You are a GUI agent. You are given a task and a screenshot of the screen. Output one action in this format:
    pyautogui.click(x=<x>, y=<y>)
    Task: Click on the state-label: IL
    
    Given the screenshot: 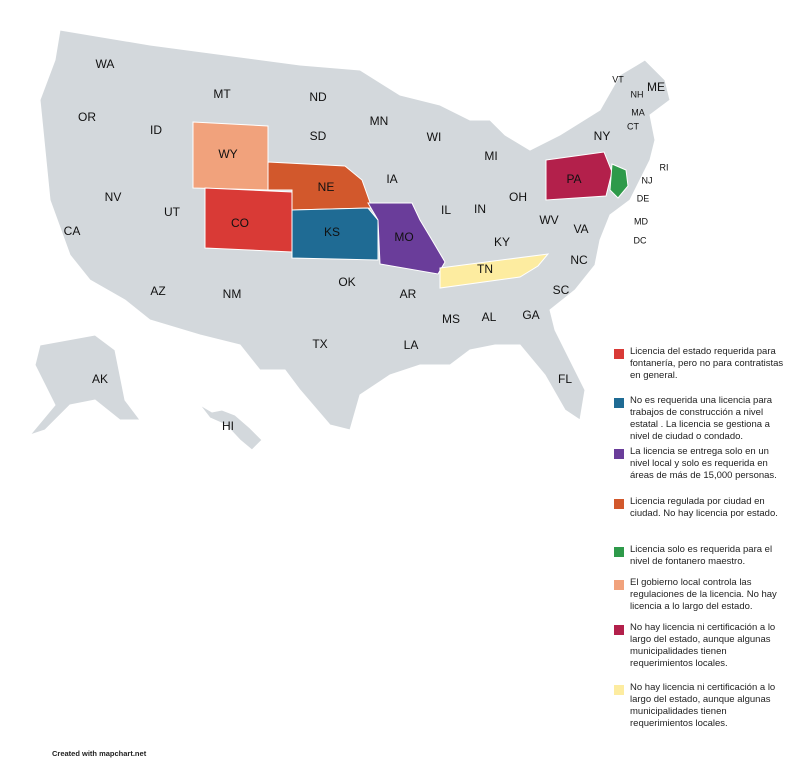 What is the action you would take?
    pyautogui.click(x=446, y=210)
    